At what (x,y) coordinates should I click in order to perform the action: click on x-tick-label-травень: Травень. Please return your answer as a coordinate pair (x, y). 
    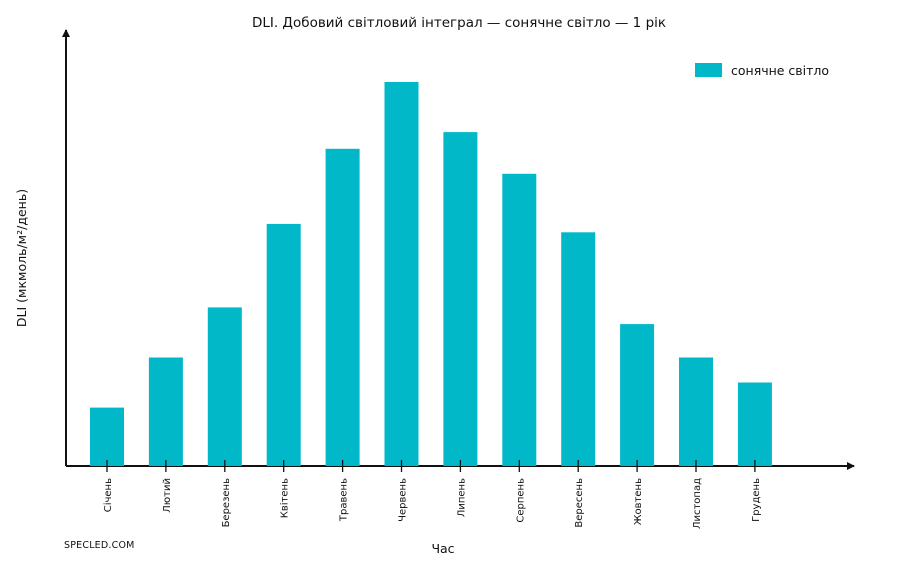
    Looking at the image, I should click on (344, 500).